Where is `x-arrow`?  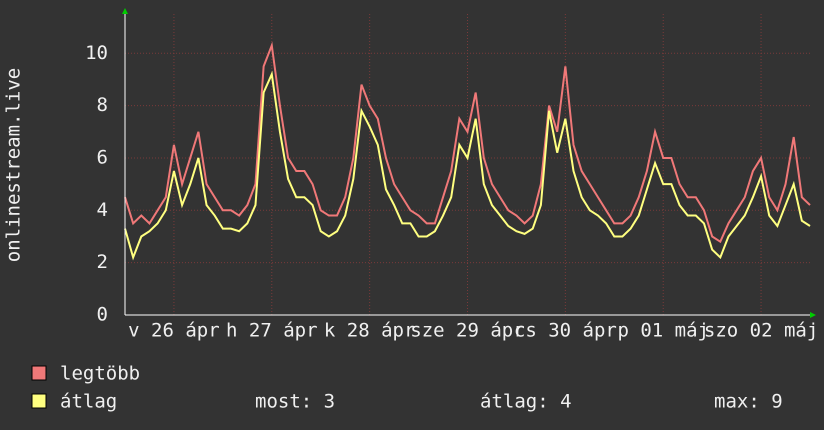
x-arrow is located at coordinates (813, 315).